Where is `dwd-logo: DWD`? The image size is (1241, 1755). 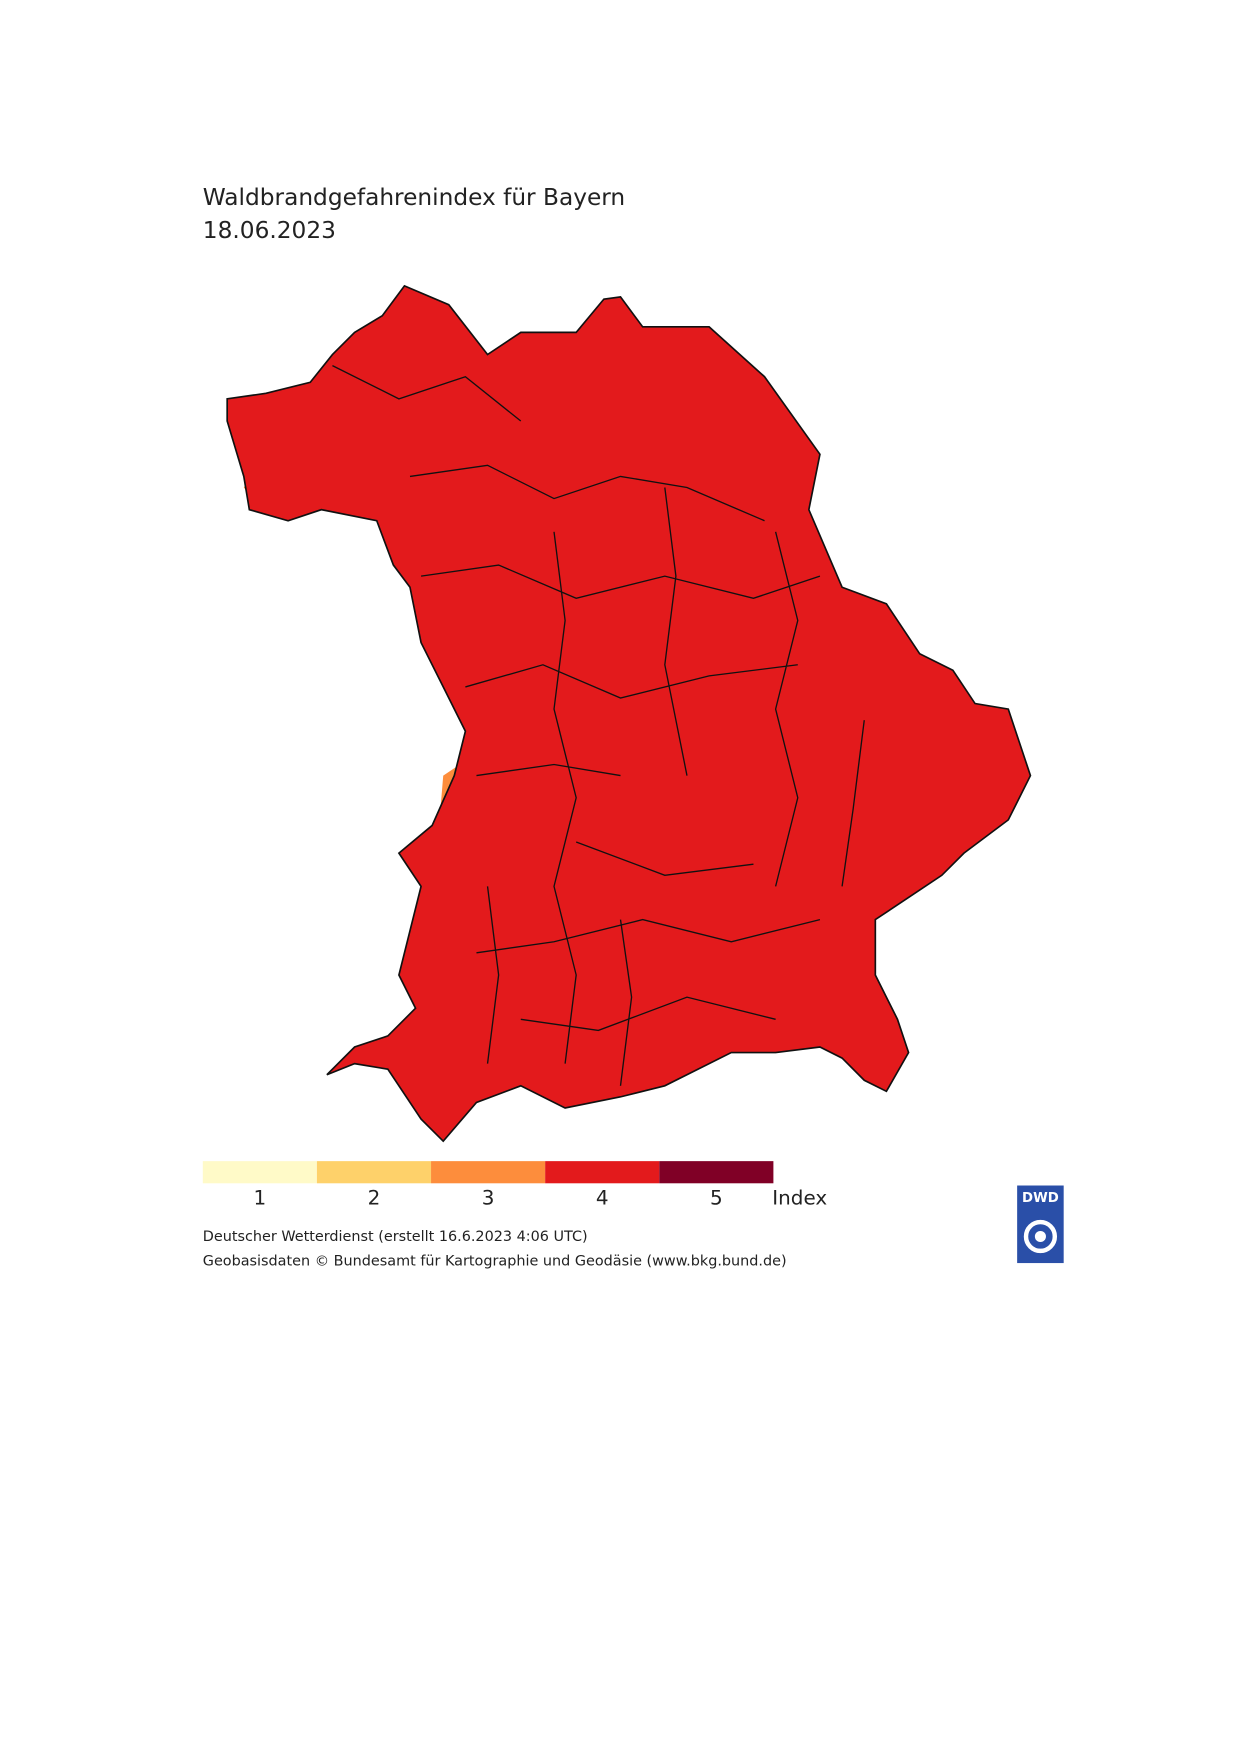
dwd-logo: DWD is located at coordinates (1040, 1224).